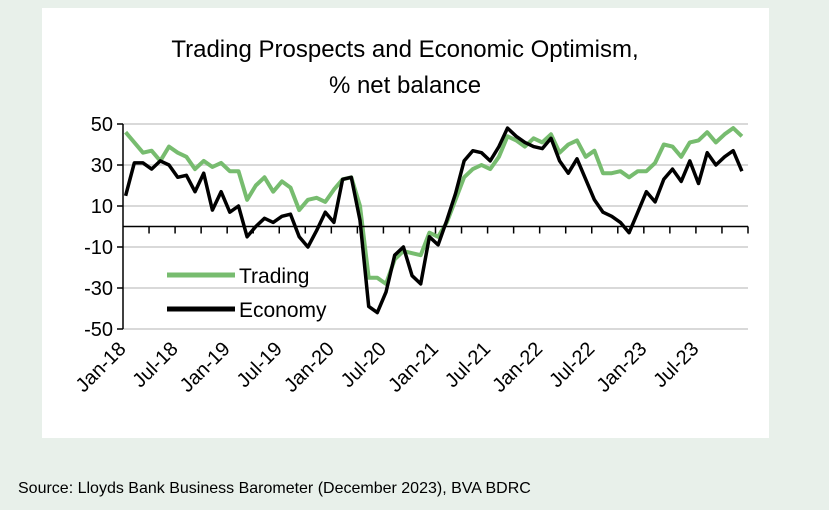  Describe the element at coordinates (517, 367) in the screenshot. I see `x-tick-label: Jan-22` at that location.